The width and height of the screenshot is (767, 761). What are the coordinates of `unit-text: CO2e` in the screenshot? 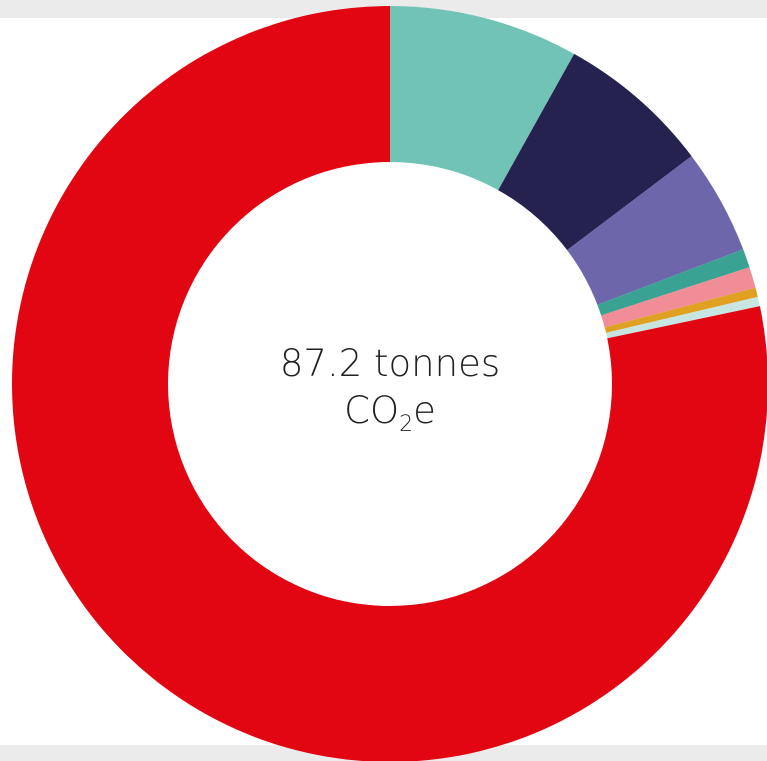 It's located at (390, 412).